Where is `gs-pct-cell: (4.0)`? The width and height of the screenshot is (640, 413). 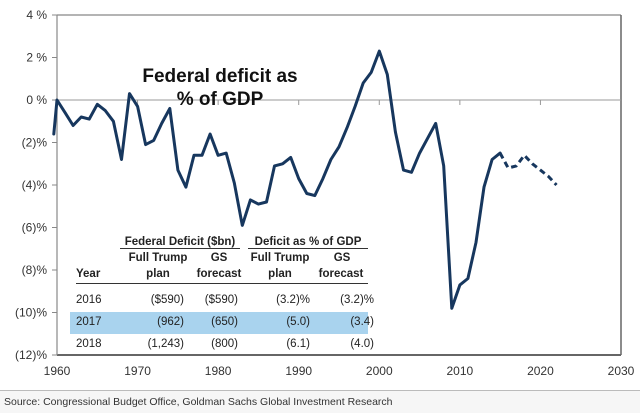
gs-pct-cell: (4.0) is located at coordinates (362, 344).